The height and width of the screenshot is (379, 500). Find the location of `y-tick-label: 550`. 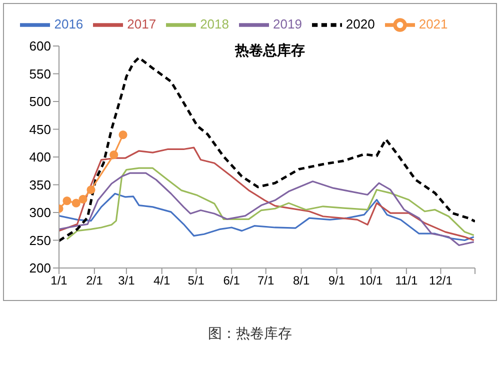

y-tick-label: 550 is located at coordinates (40, 74).